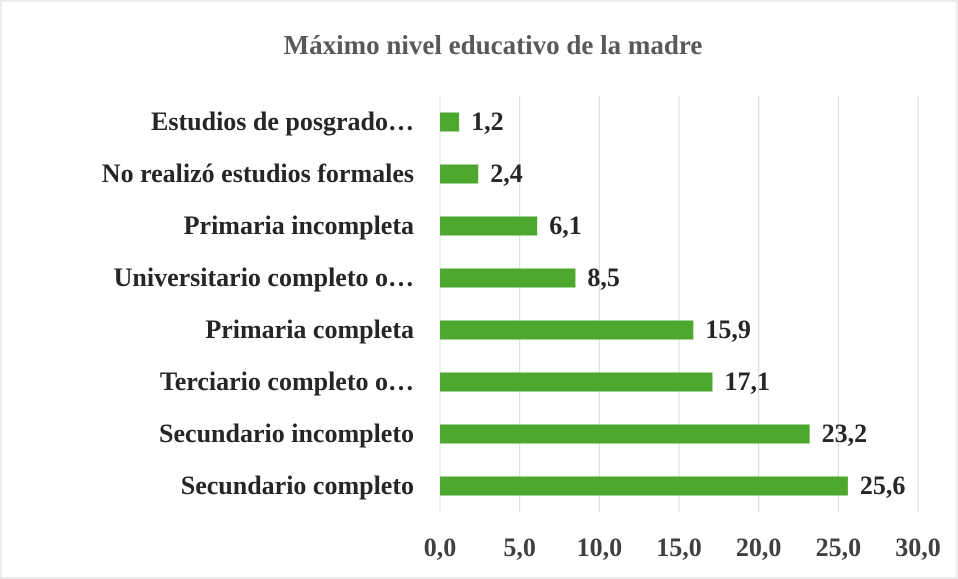 The image size is (958, 579). I want to click on x-tick-label: 20,0, so click(759, 547).